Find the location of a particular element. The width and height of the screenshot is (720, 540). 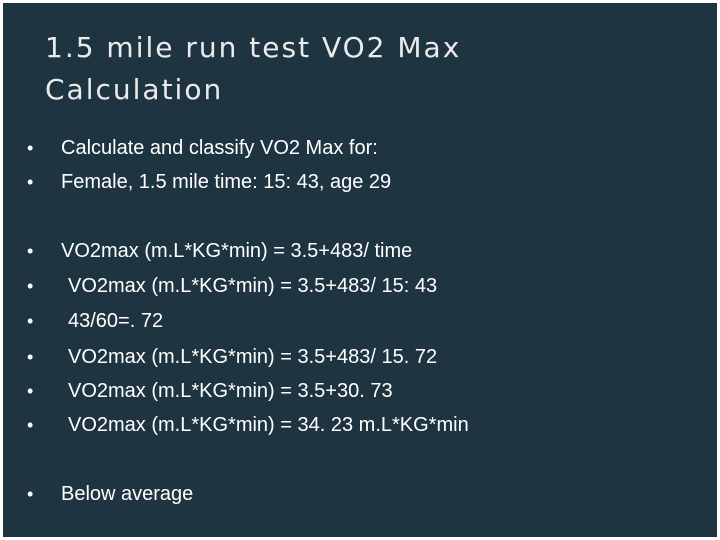

bullet-item-subject: • Female, 1.5 mile time: 15: 43, age 29 is located at coordinates (209, 182).